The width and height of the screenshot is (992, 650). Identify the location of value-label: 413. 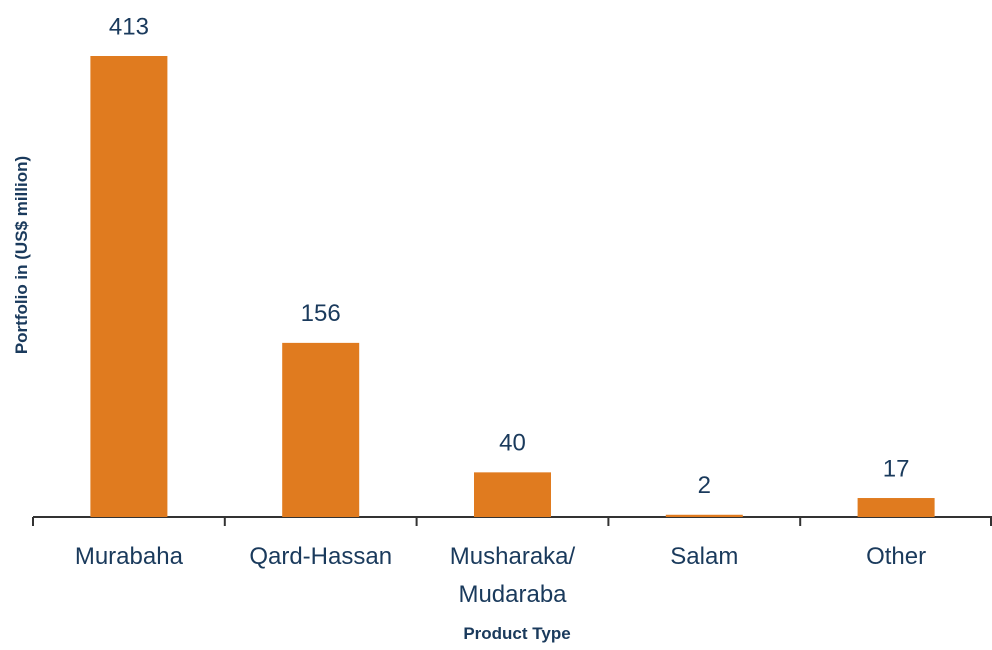
(129, 26).